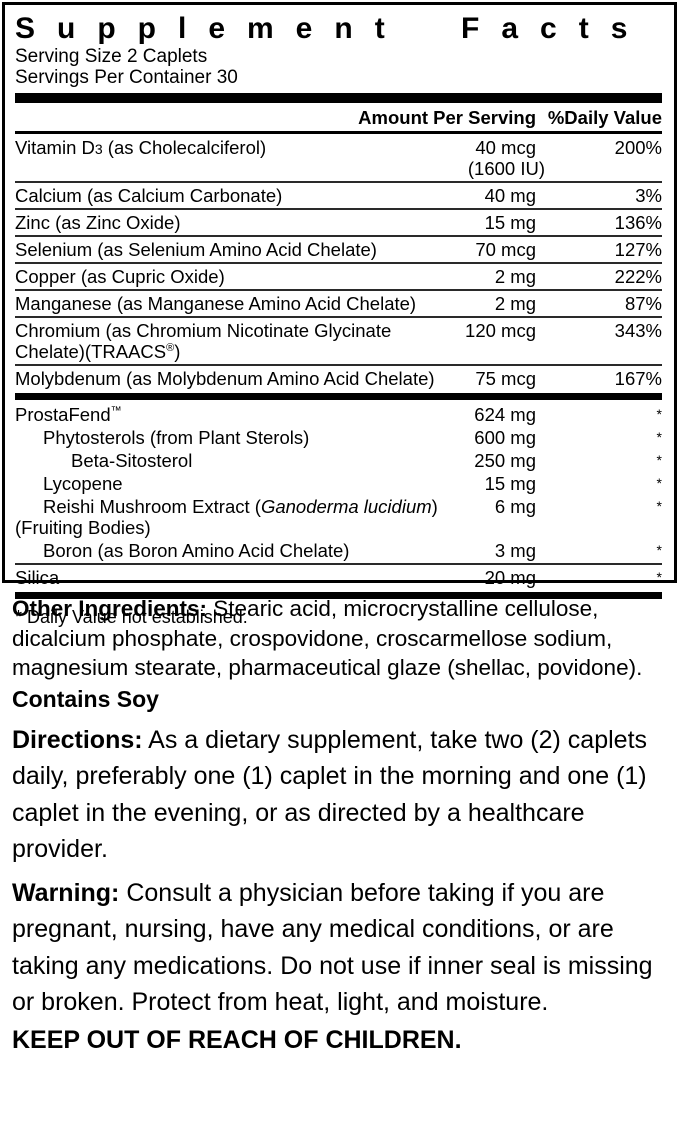  What do you see at coordinates (338, 222) in the screenshot?
I see `row-zinc: Zinc (as Zinc Oxide) 15 mg 136%` at bounding box center [338, 222].